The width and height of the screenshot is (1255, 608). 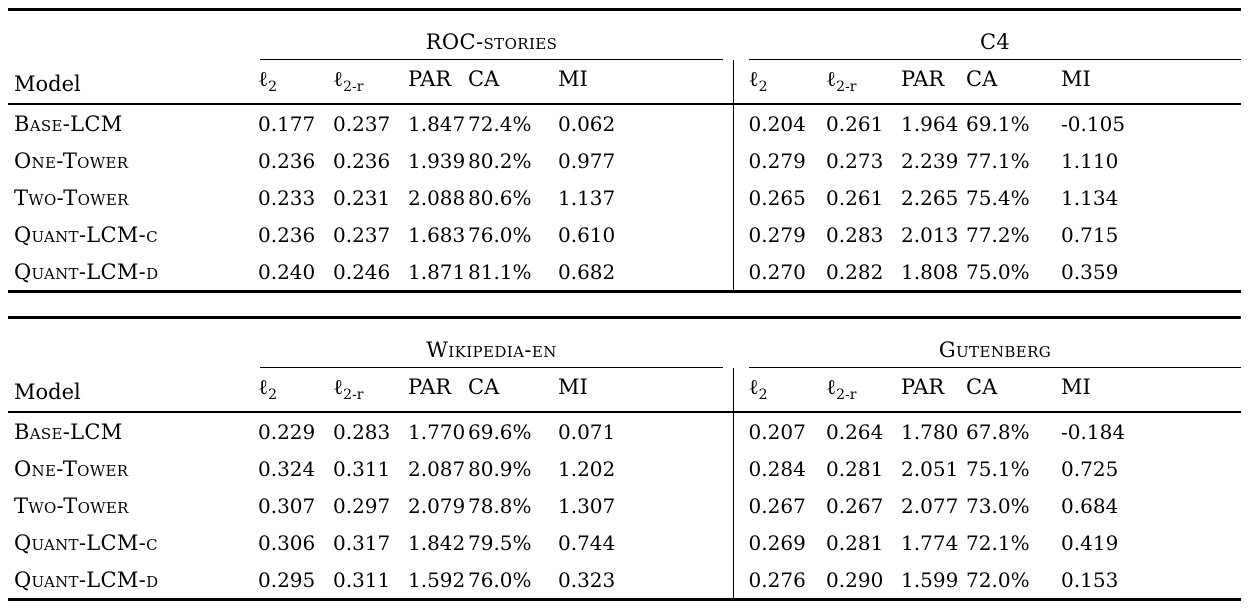 What do you see at coordinates (437, 271) in the screenshot?
I see `value-cell: 1.871` at bounding box center [437, 271].